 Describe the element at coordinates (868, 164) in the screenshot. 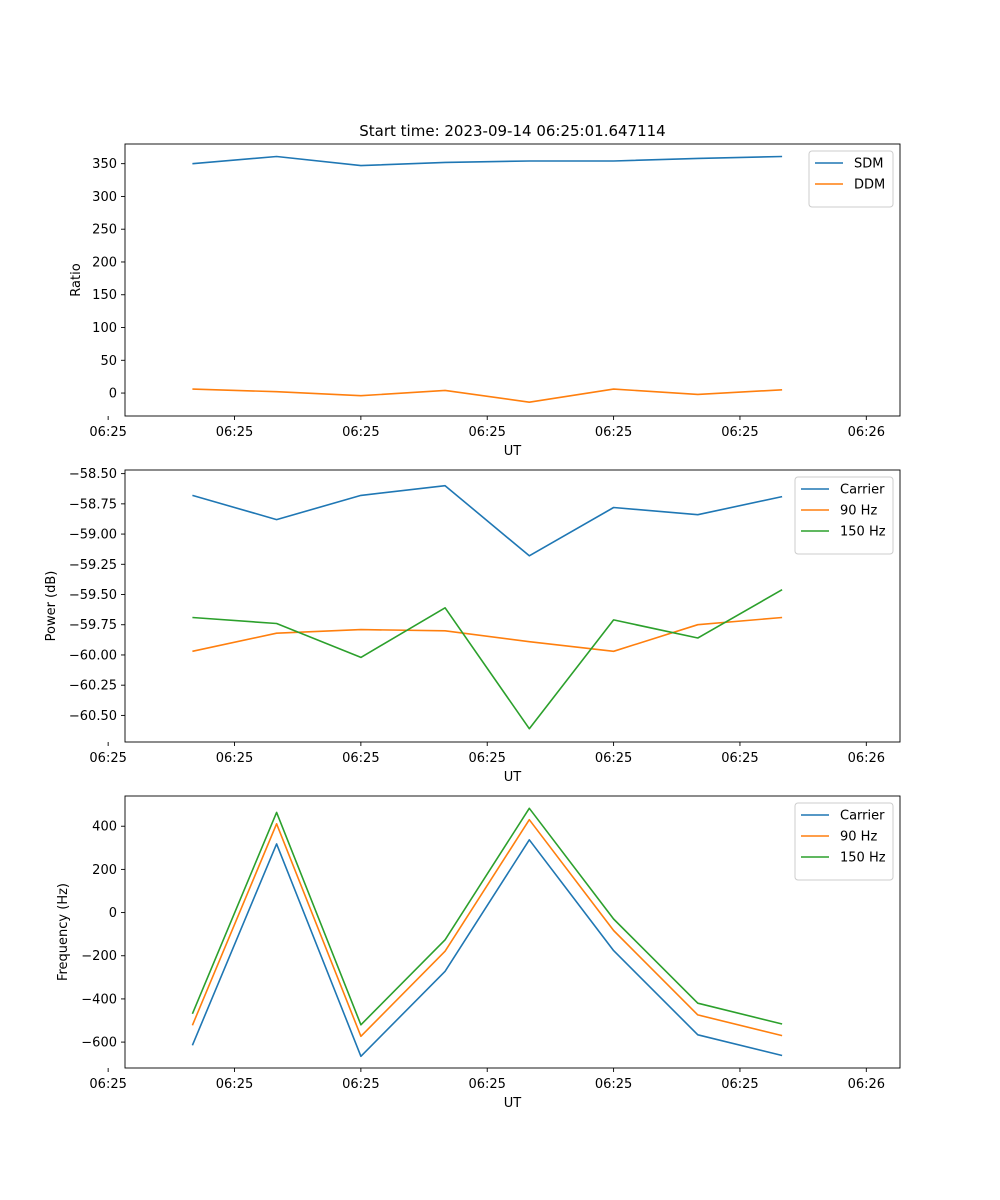

I see `legend-entry: SDM` at that location.